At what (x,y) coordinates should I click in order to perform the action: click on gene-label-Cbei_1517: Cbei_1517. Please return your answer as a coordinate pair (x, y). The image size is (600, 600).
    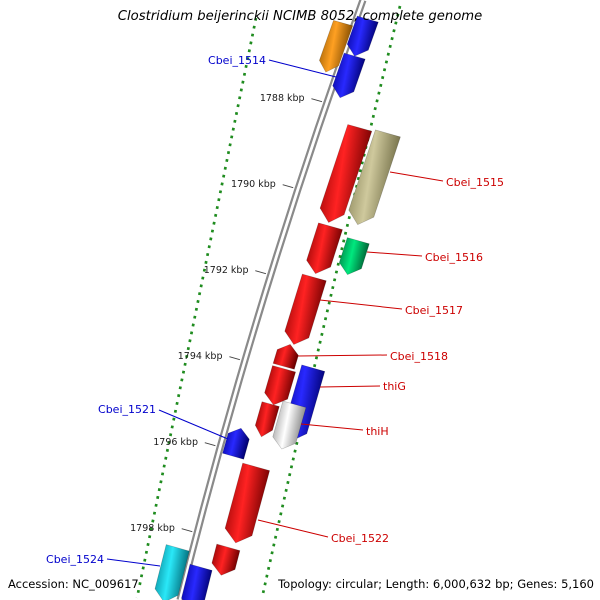
    Looking at the image, I should click on (434, 310).